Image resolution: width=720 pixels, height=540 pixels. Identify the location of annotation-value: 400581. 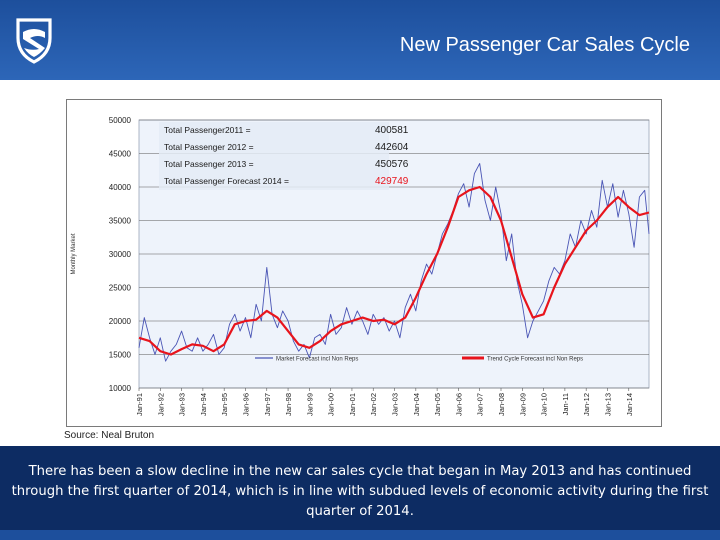
(392, 130).